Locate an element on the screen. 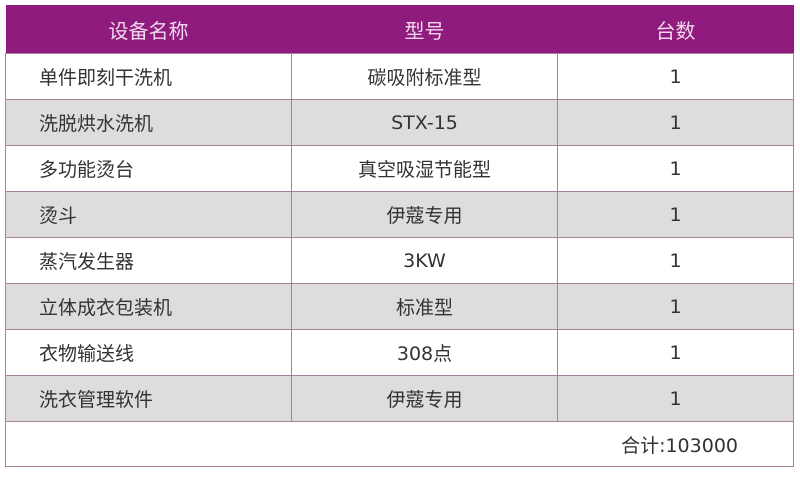 The height and width of the screenshot is (477, 800). total-row: 合计:103000 is located at coordinates (399, 444).